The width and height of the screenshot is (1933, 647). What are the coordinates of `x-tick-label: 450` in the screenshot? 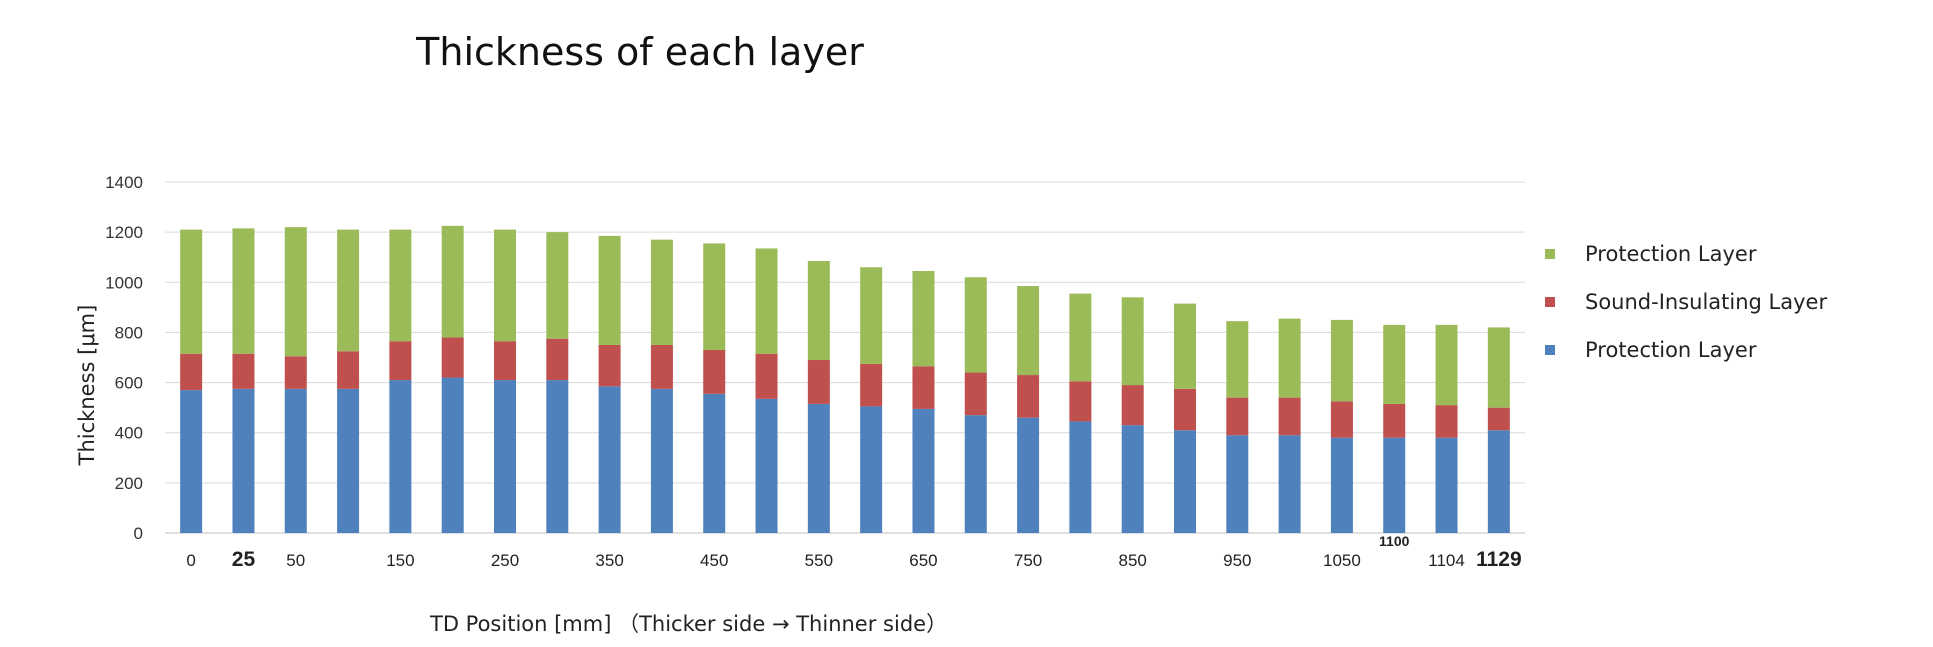 It's located at (714, 560).